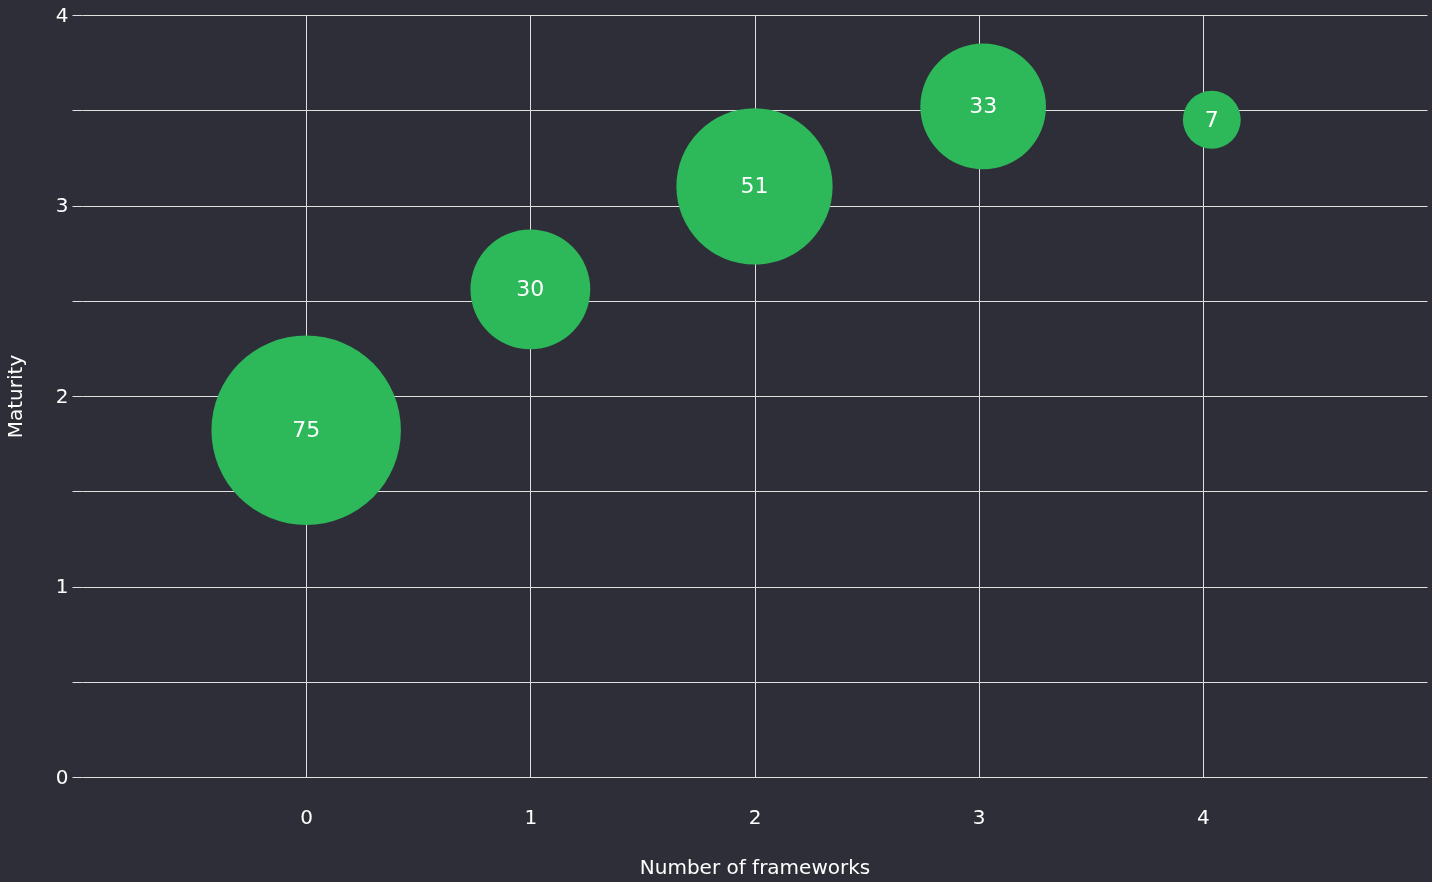  What do you see at coordinates (754, 186) in the screenshot?
I see `data-label: 51` at bounding box center [754, 186].